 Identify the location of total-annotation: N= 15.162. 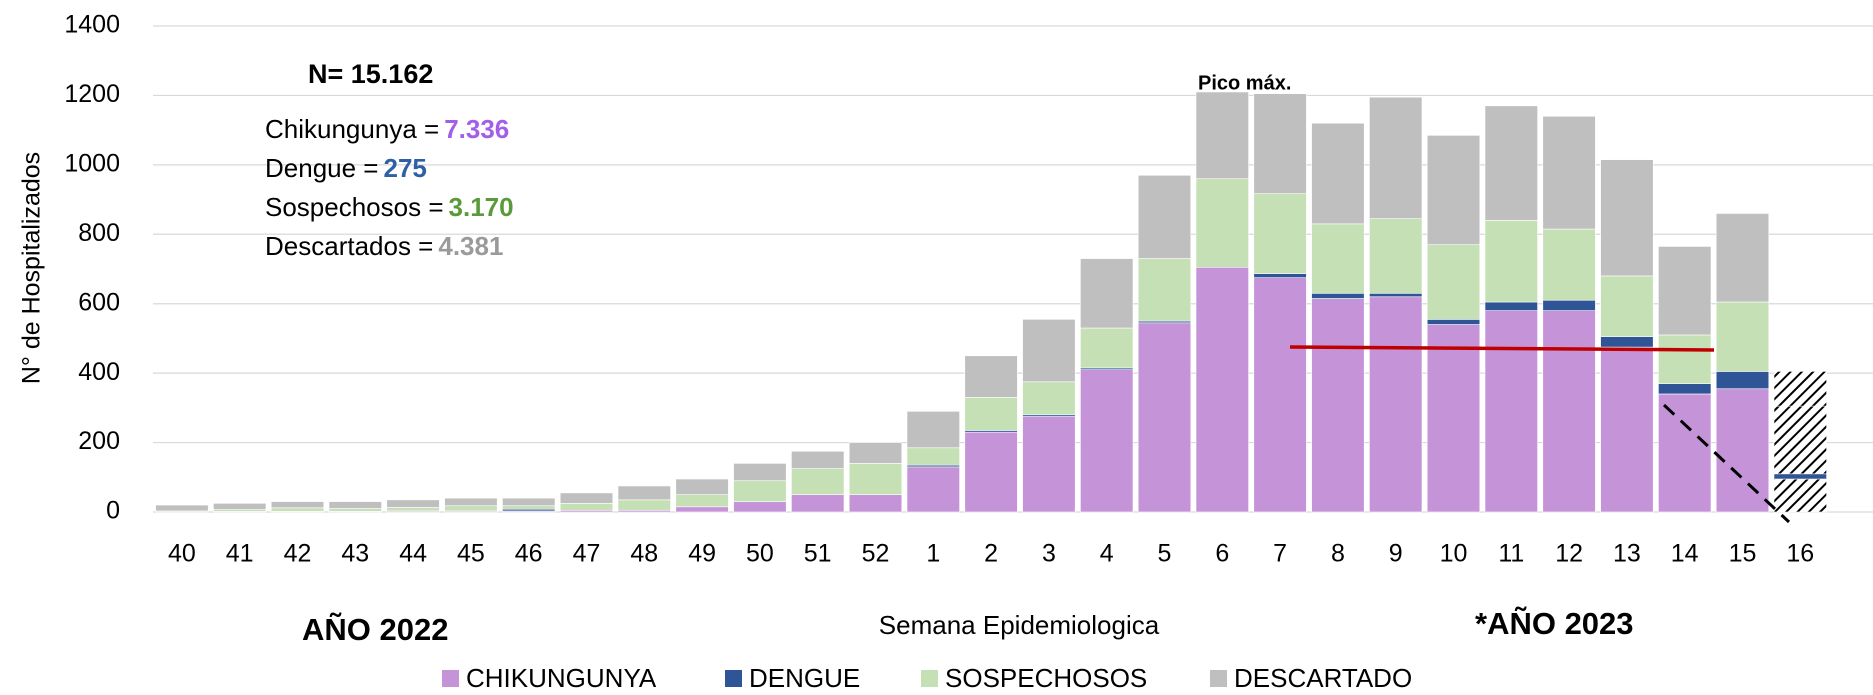
(370, 74).